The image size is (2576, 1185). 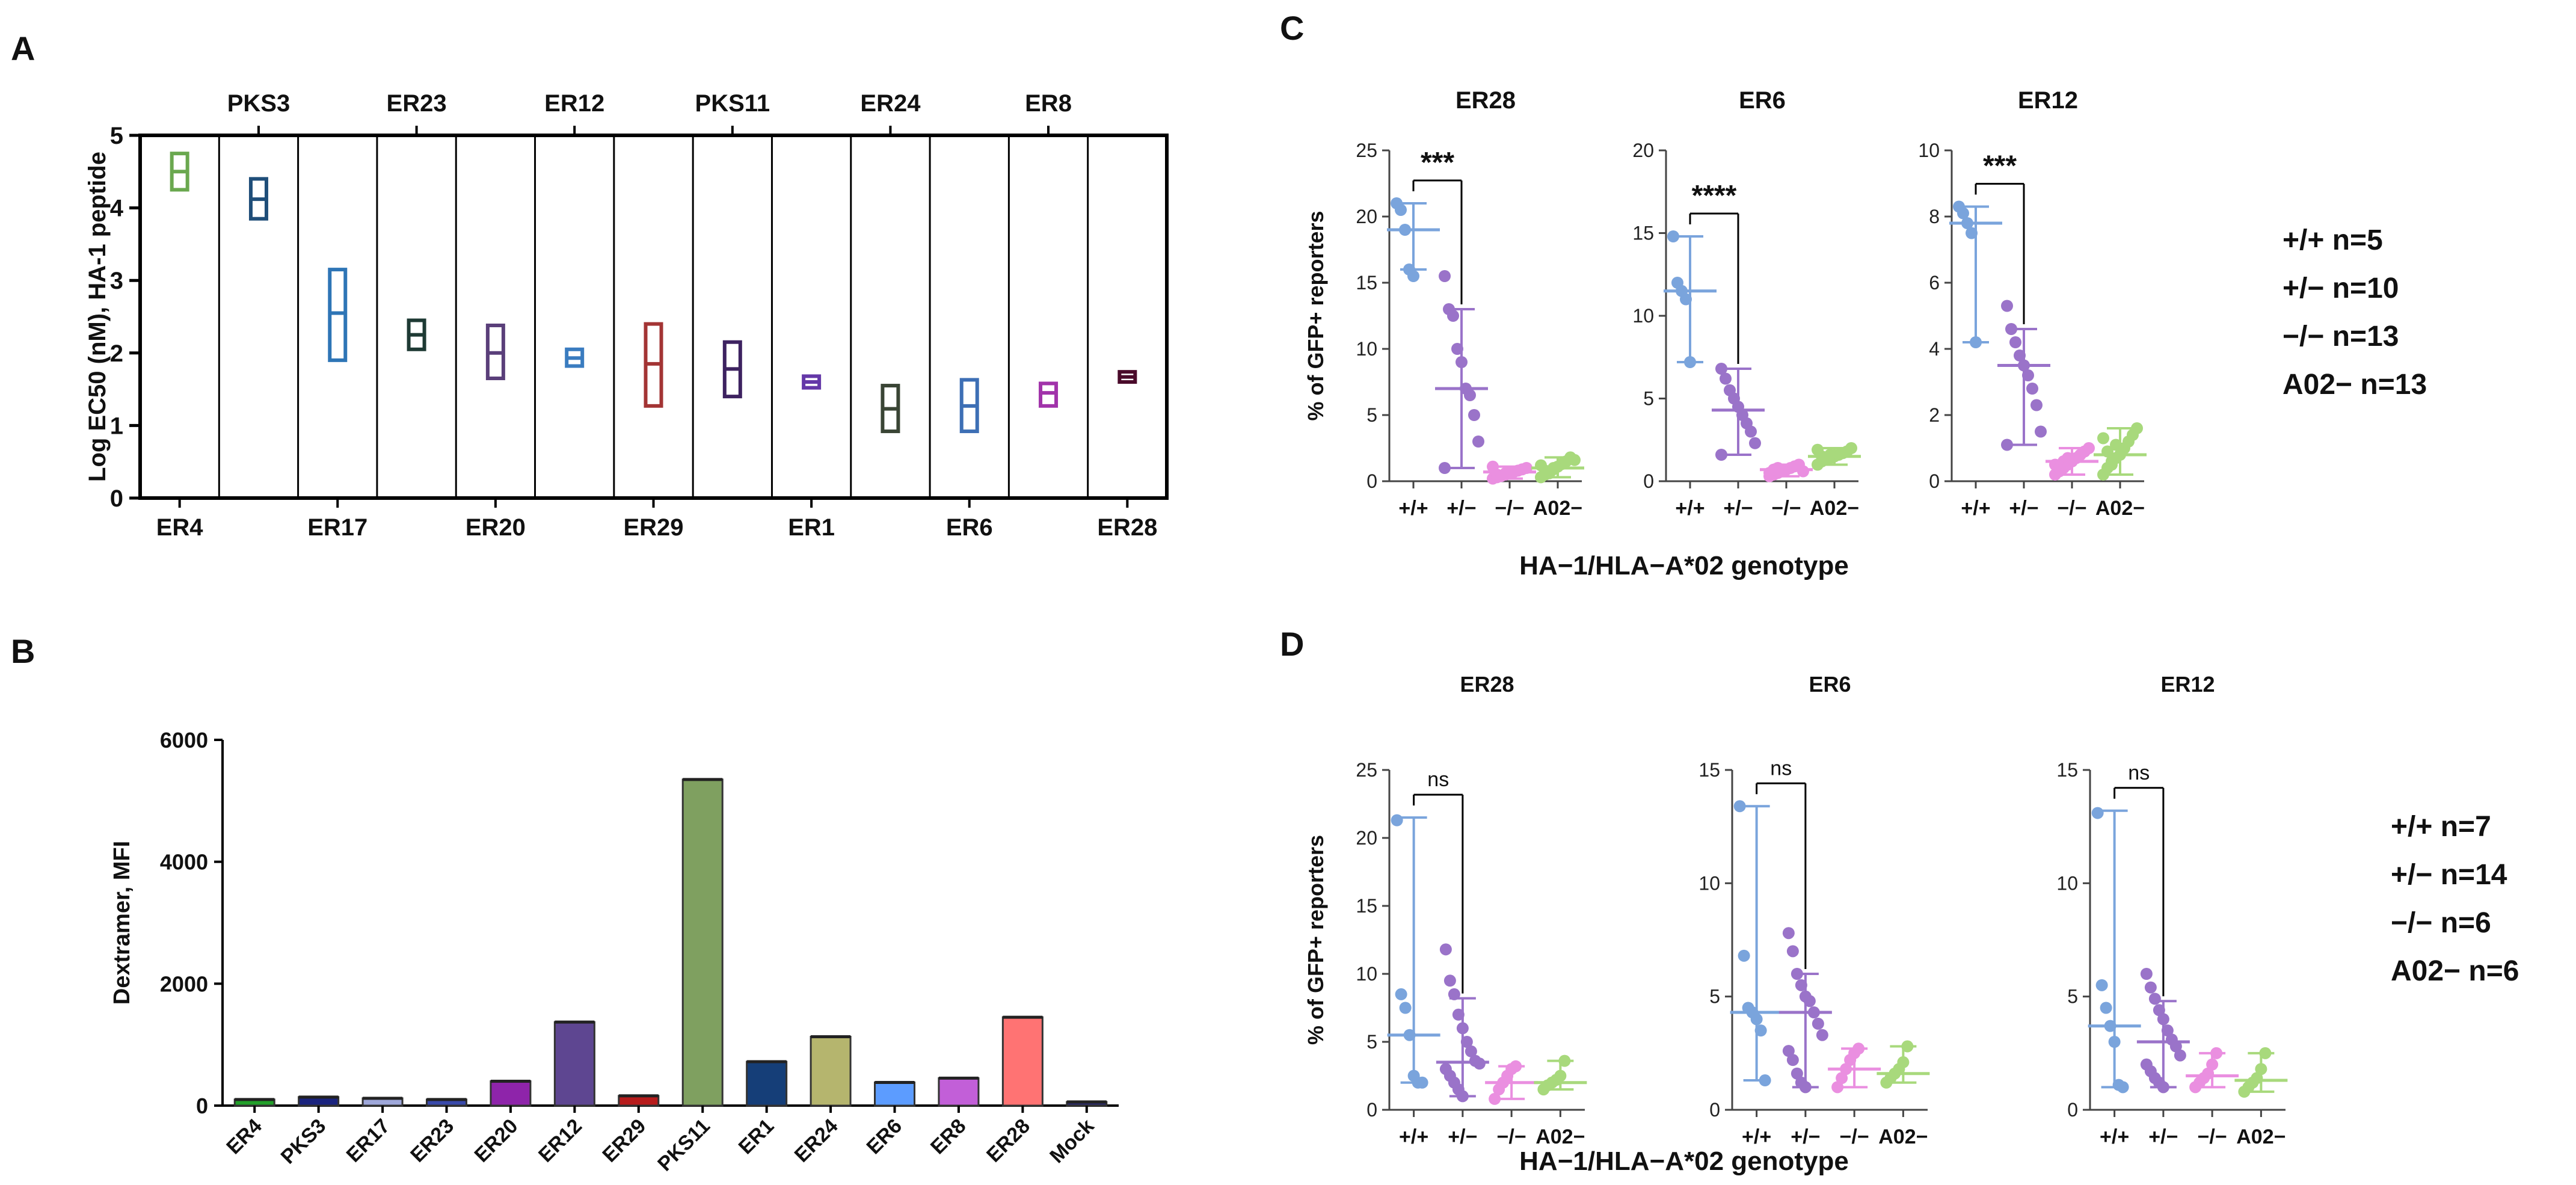 What do you see at coordinates (767, 1083) in the screenshot?
I see `panel-b-bar-er1` at bounding box center [767, 1083].